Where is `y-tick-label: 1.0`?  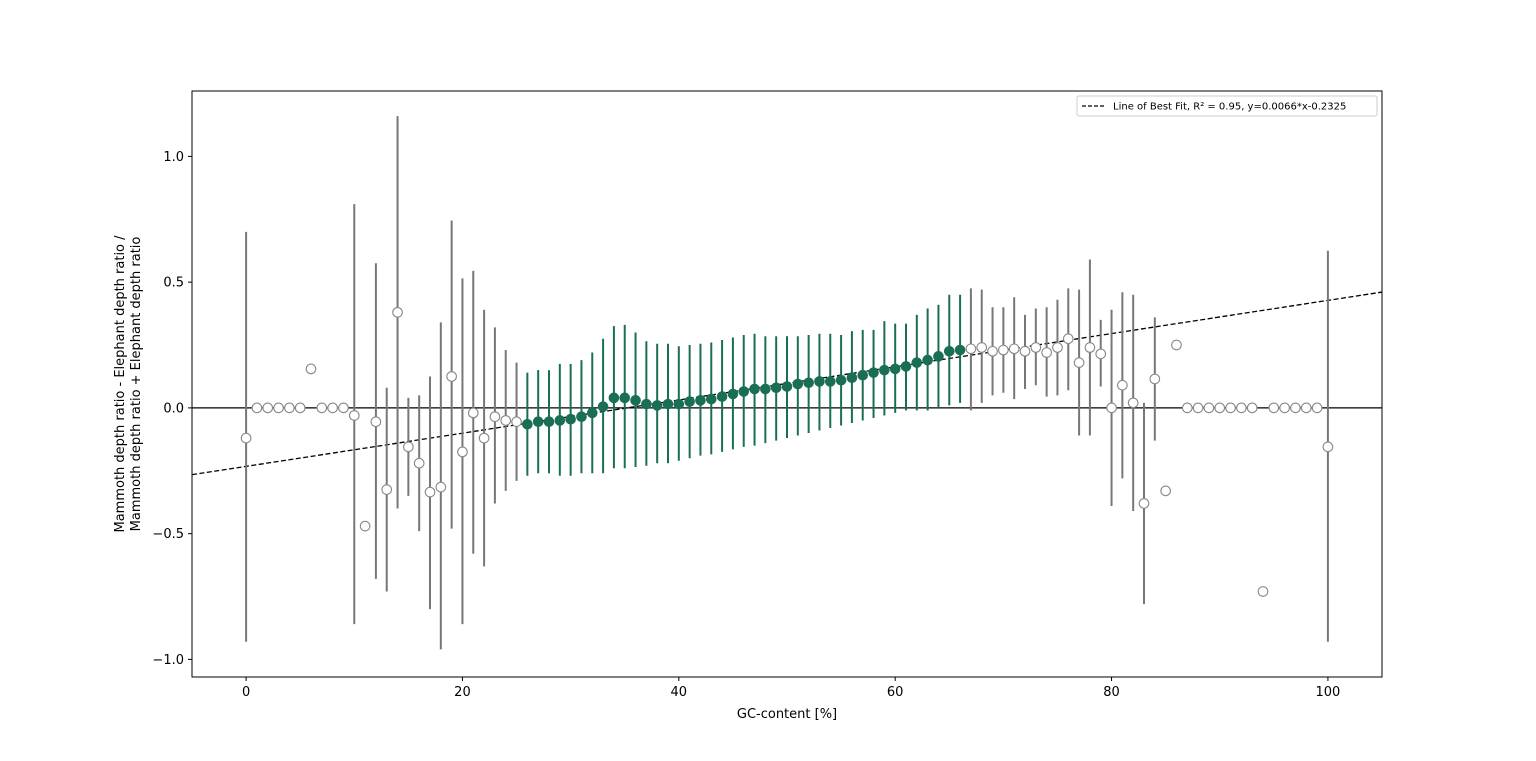
y-tick-label: 1.0 is located at coordinates (173, 157).